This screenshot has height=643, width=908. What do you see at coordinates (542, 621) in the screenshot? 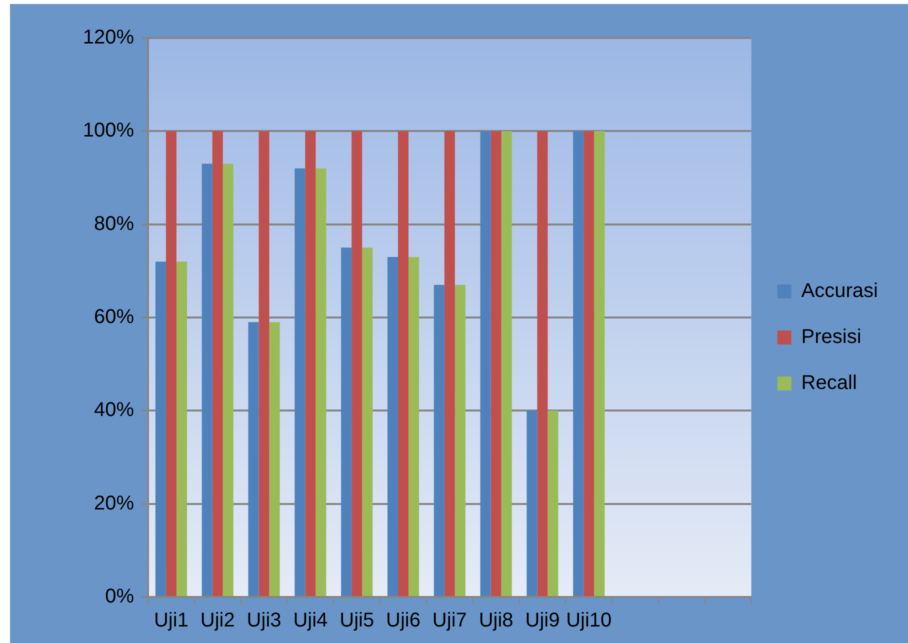
I see `x-tick-label: Uji9` at bounding box center [542, 621].